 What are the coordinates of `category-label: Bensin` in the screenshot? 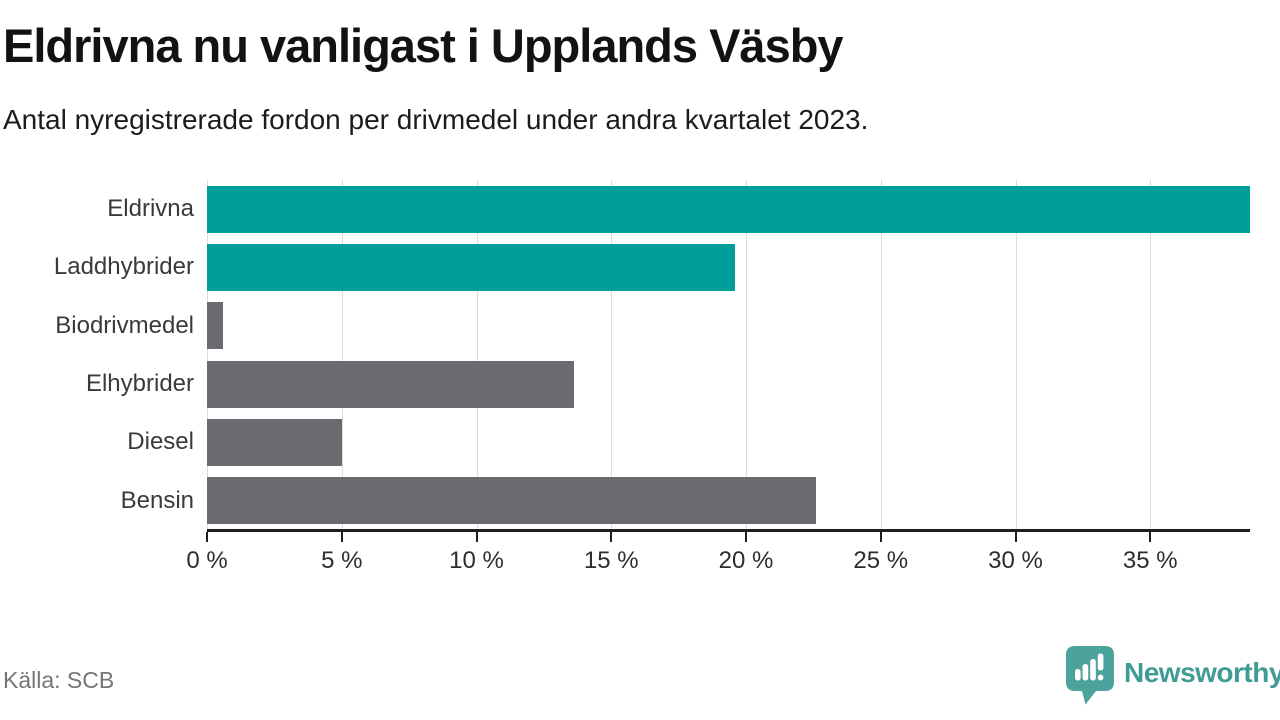 It's located at (157, 500).